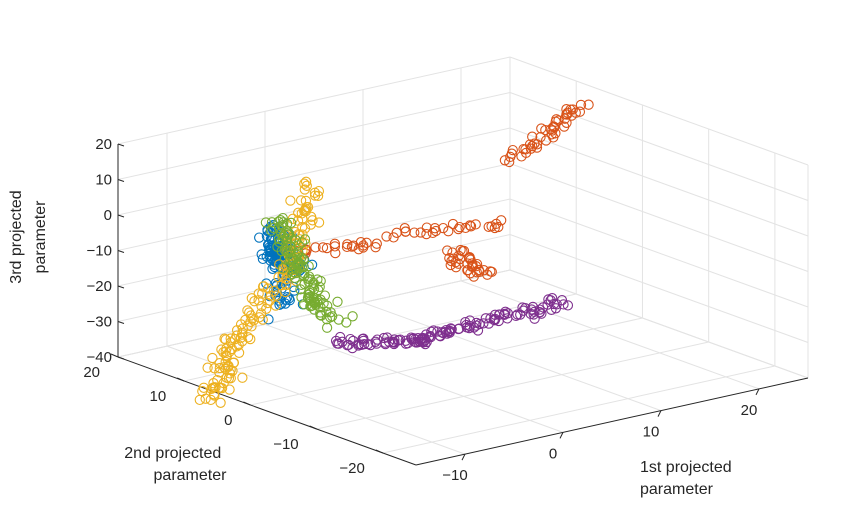  Describe the element at coordinates (175, 464) in the screenshot. I see `y-axis-title: 2nd projected parameter` at that location.